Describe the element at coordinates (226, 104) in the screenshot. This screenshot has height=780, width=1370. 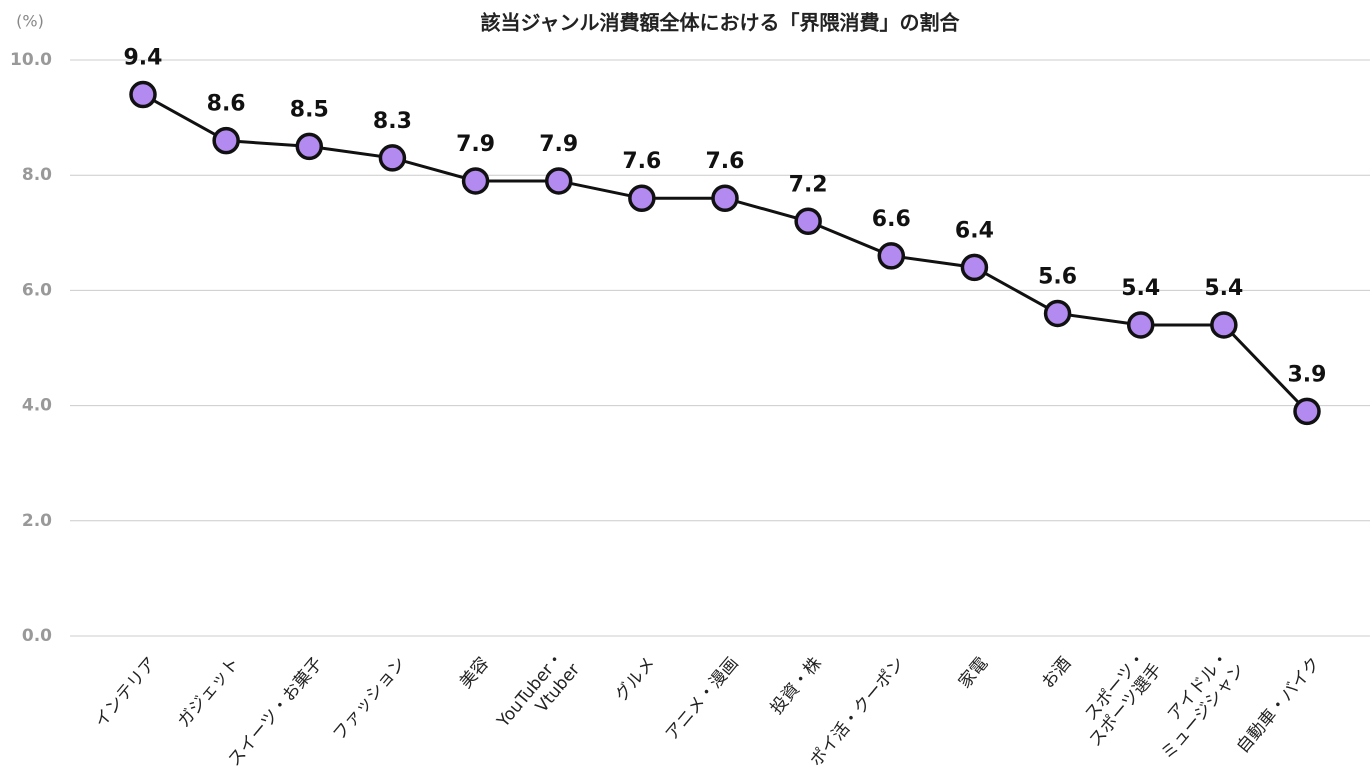
I see `data-label: 8.6` at that location.